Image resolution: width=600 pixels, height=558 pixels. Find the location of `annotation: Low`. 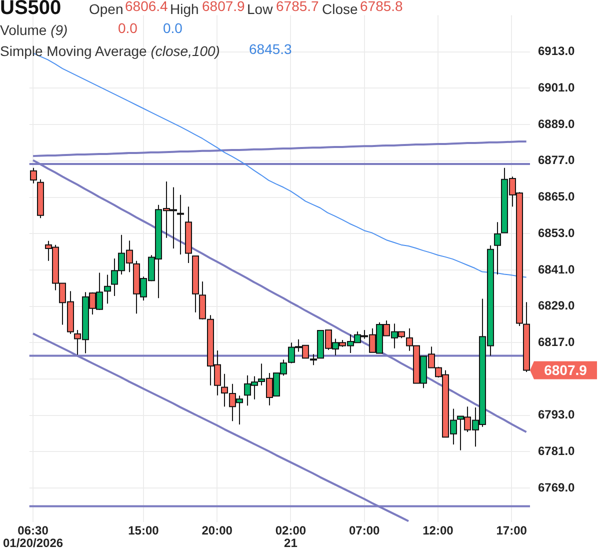

annotation: Low is located at coordinates (260, 9).